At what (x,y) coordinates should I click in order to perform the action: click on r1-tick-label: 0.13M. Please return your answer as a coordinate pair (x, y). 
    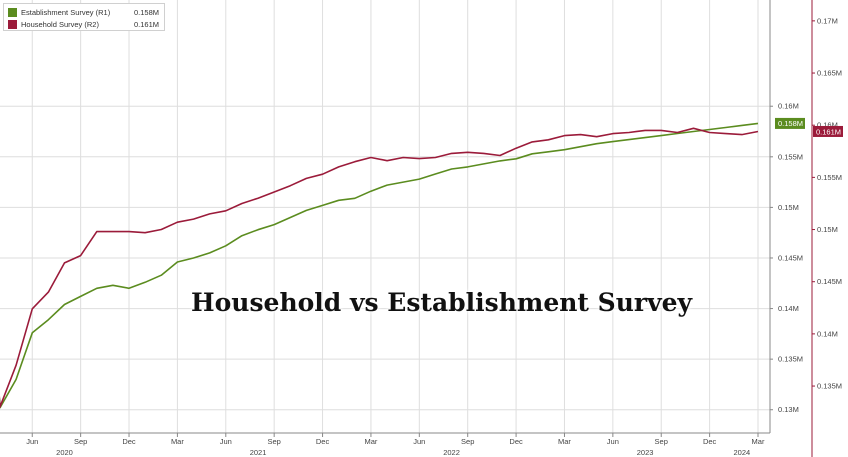
    Looking at the image, I should click on (788, 409).